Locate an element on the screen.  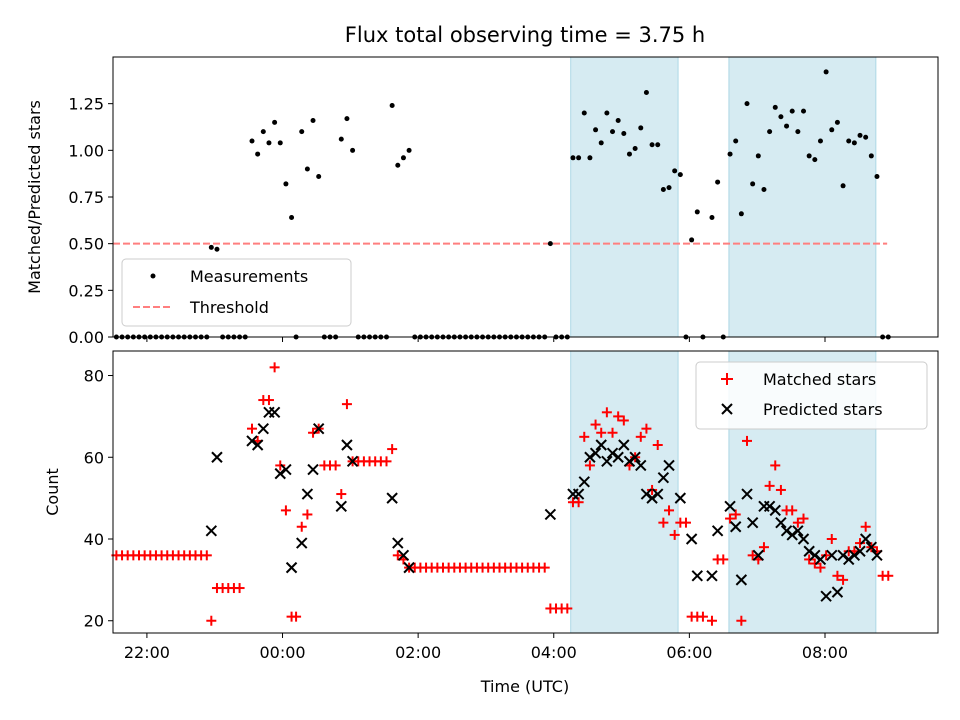
x-tick-label: 04:00 is located at coordinates (554, 652).